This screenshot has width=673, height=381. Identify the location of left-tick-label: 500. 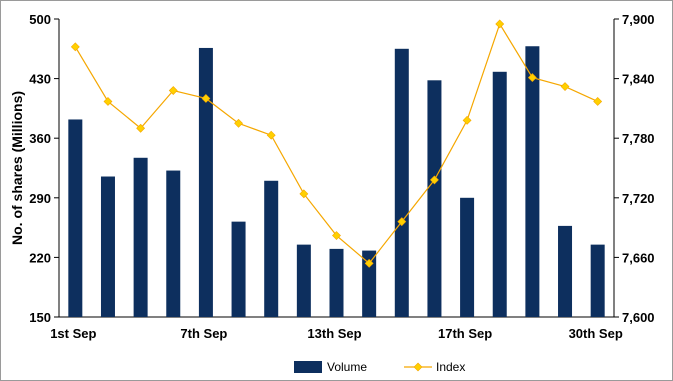
(40, 19).